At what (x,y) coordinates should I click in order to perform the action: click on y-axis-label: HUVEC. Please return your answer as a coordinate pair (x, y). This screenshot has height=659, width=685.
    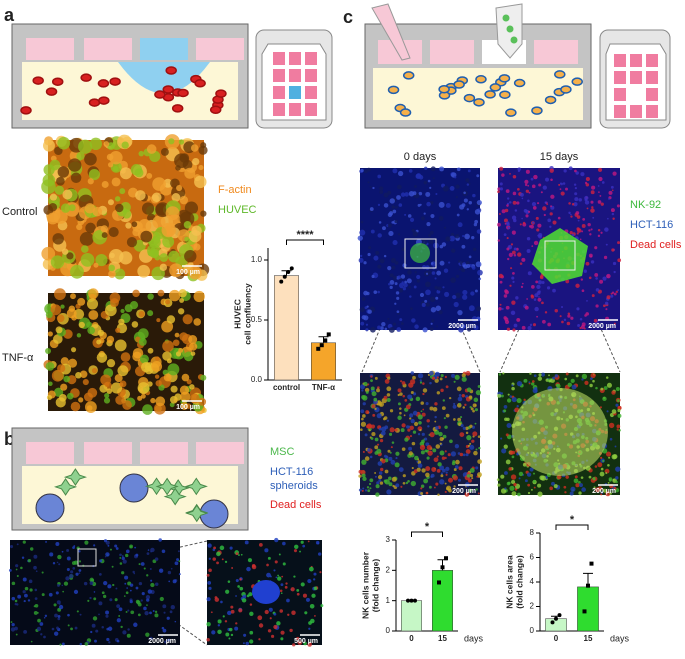
    Looking at the image, I should click on (237, 314).